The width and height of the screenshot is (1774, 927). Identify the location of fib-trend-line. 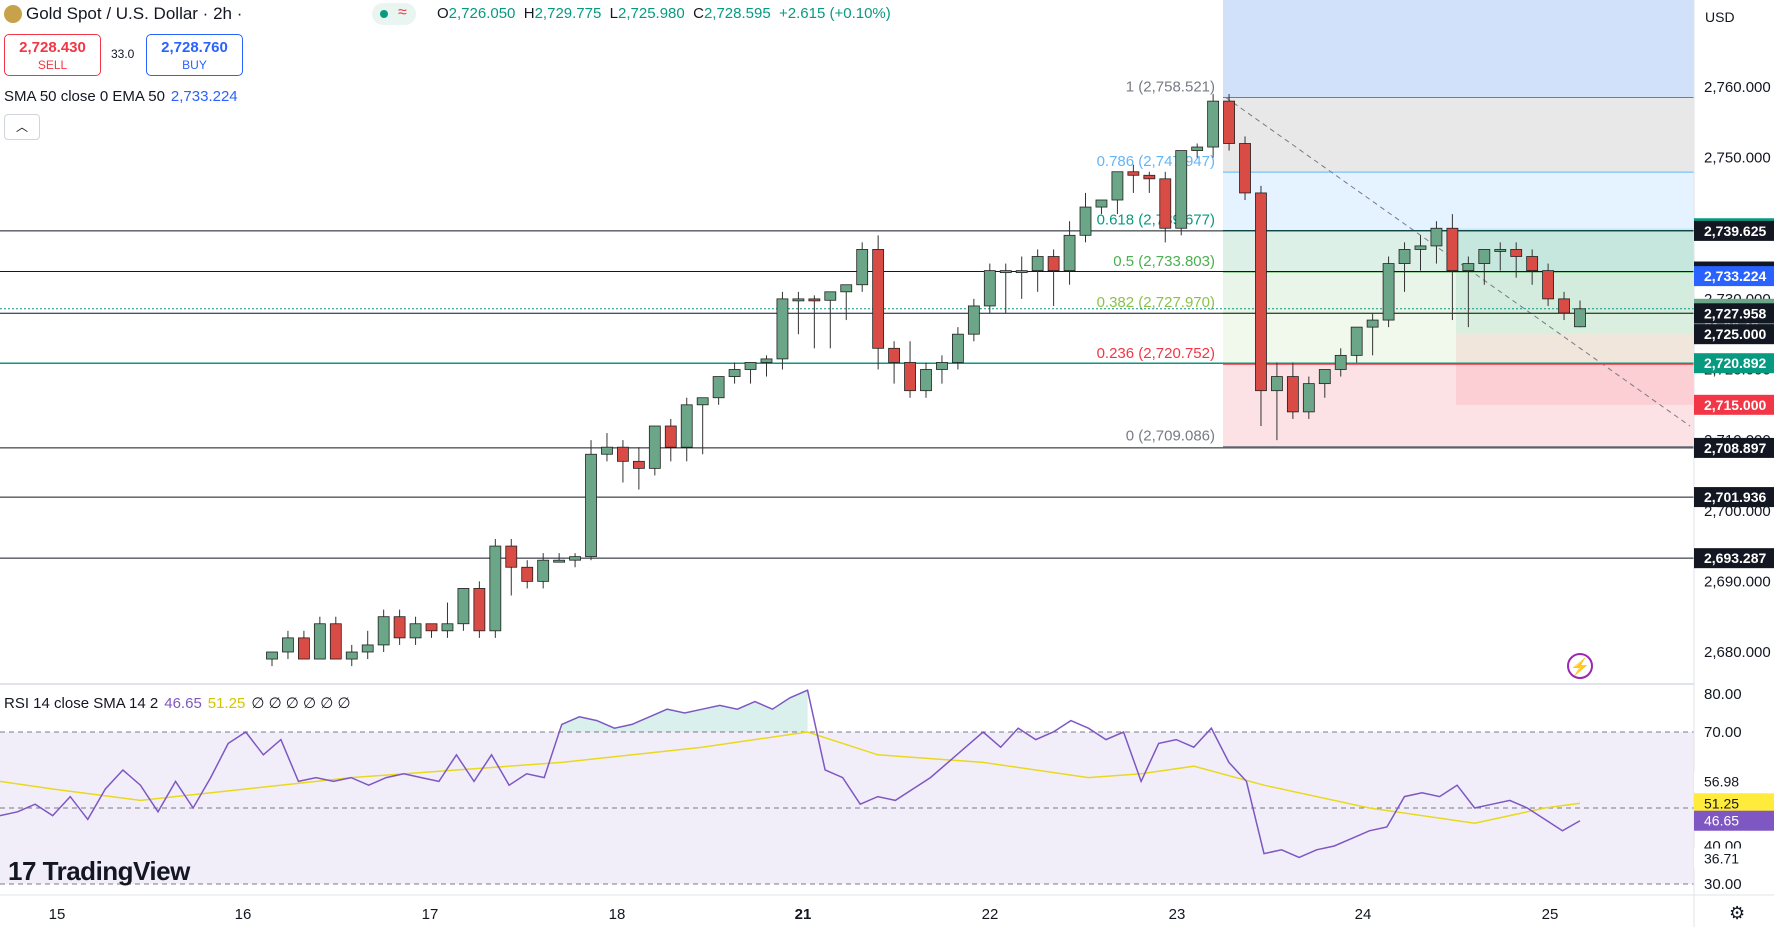
(1458, 262).